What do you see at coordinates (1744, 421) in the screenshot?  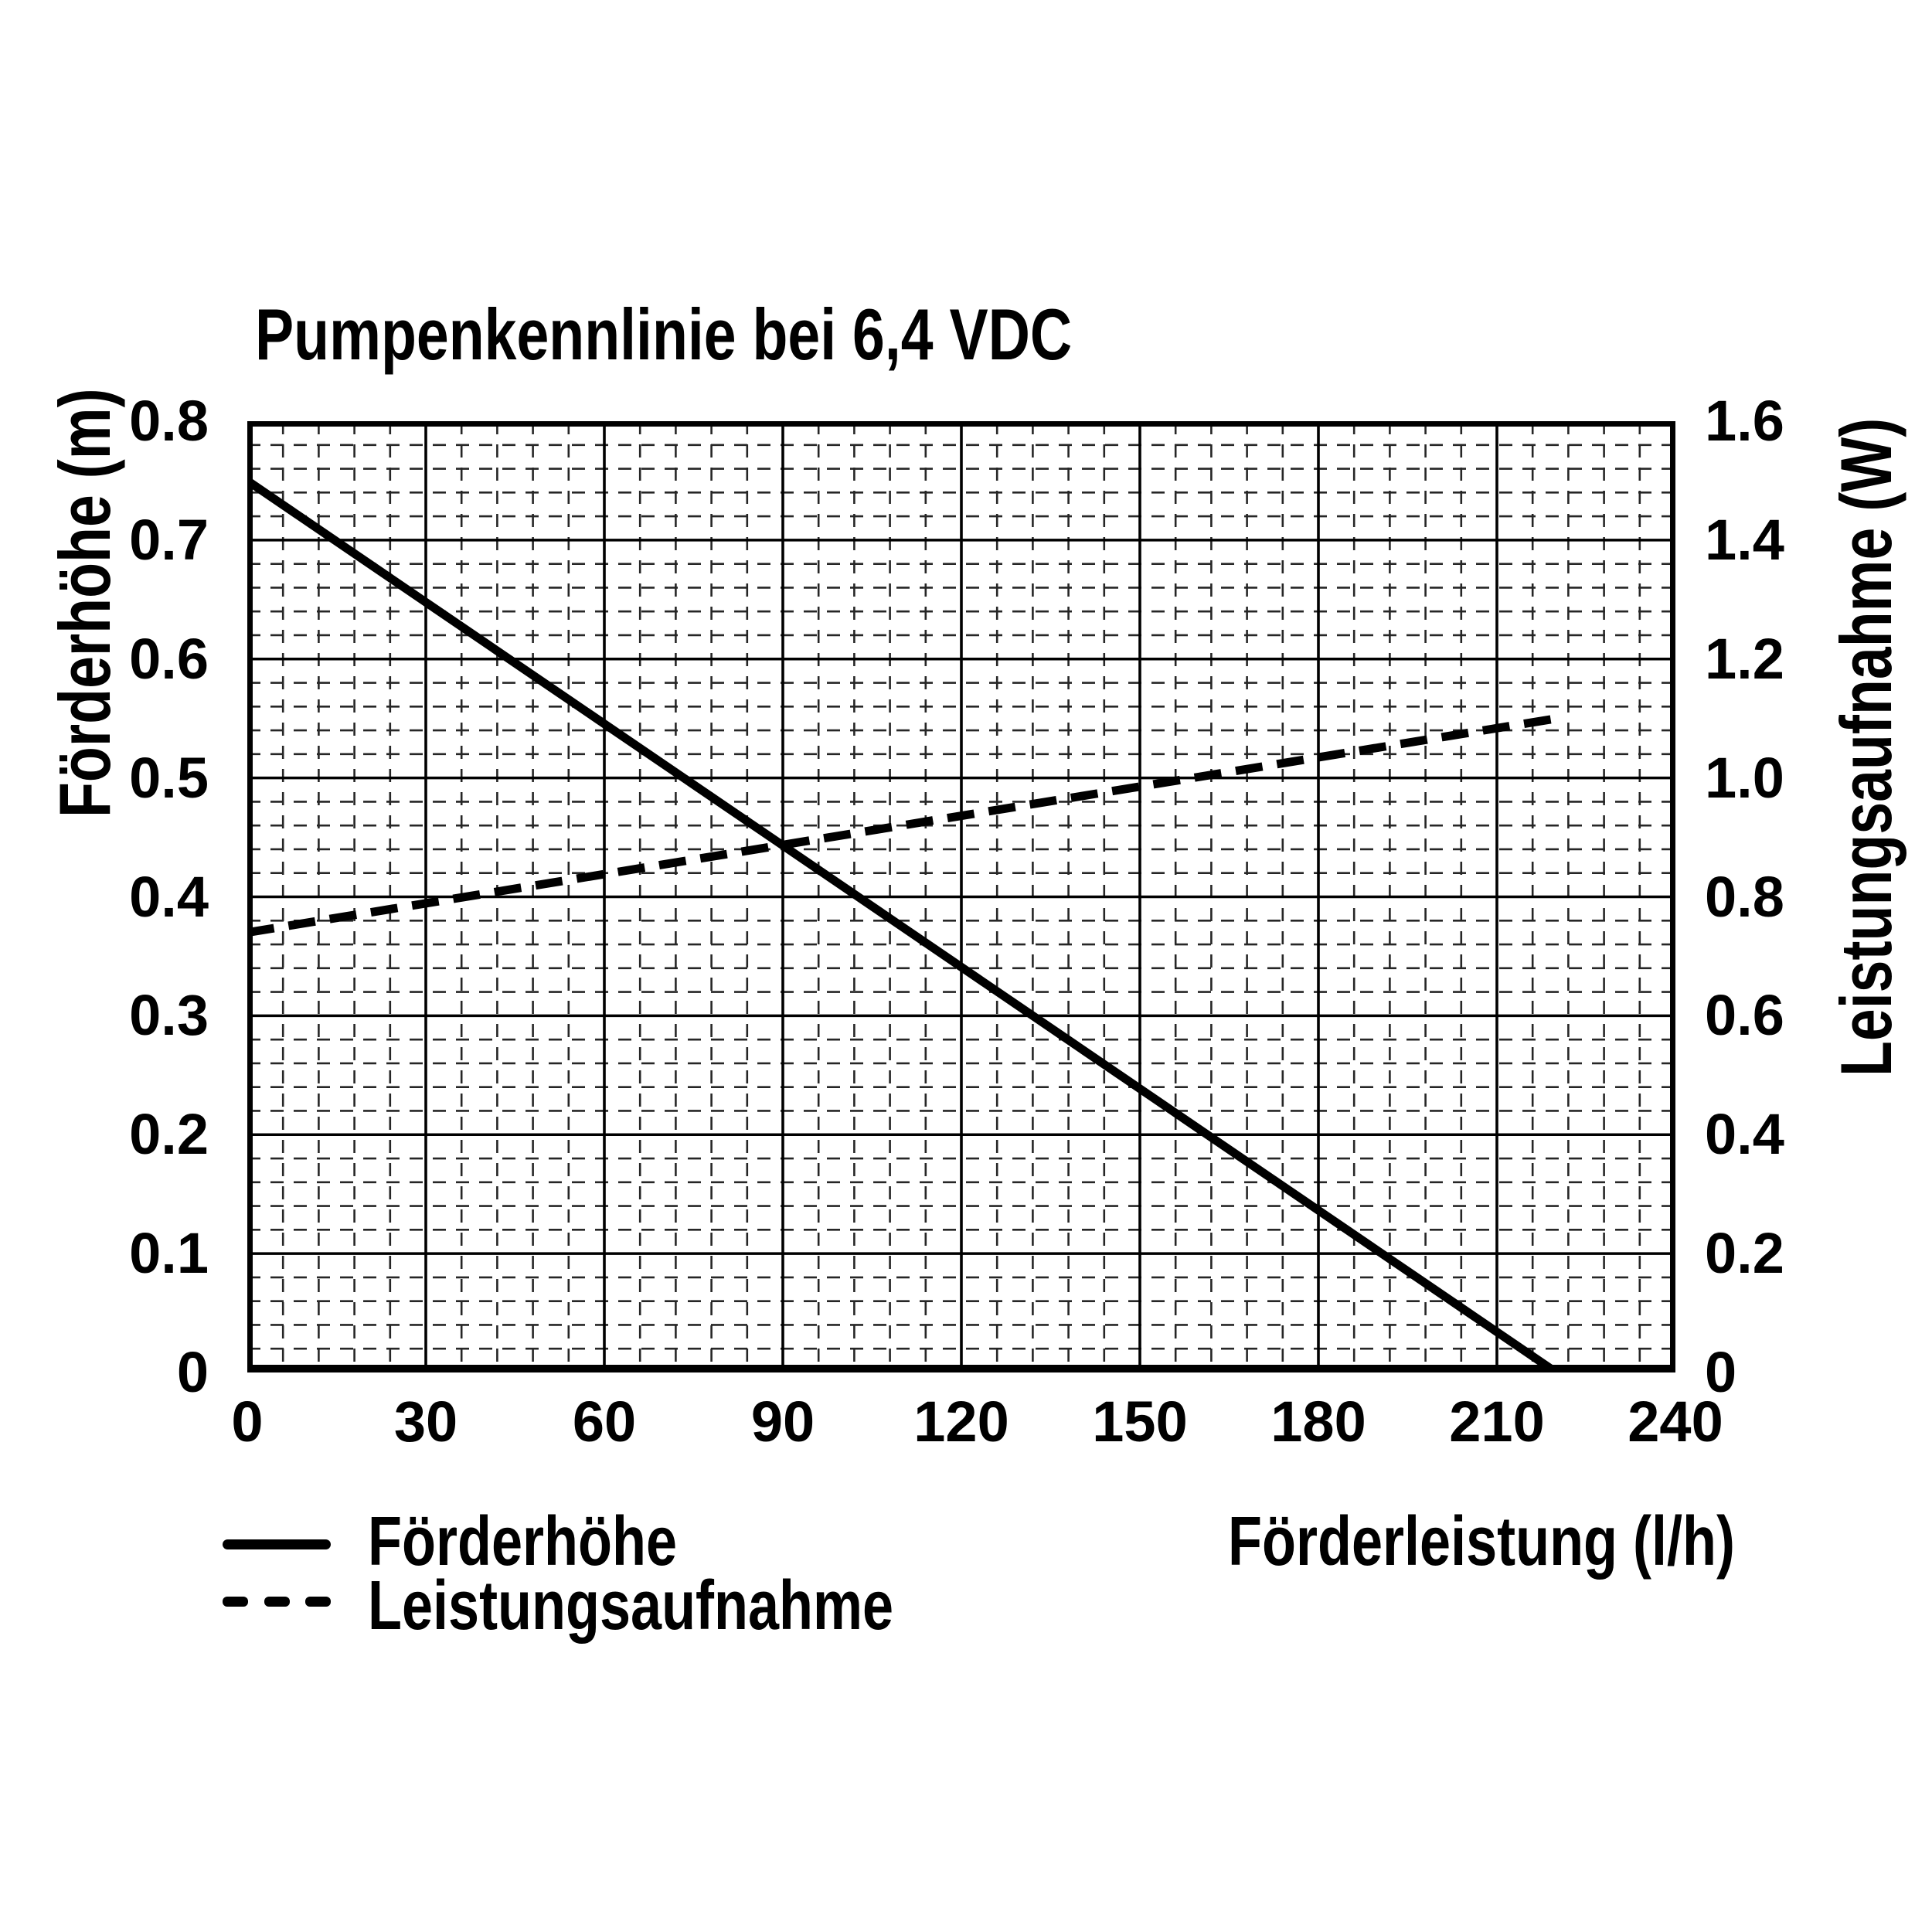 I see `right-tick-label: 1.6` at bounding box center [1744, 421].